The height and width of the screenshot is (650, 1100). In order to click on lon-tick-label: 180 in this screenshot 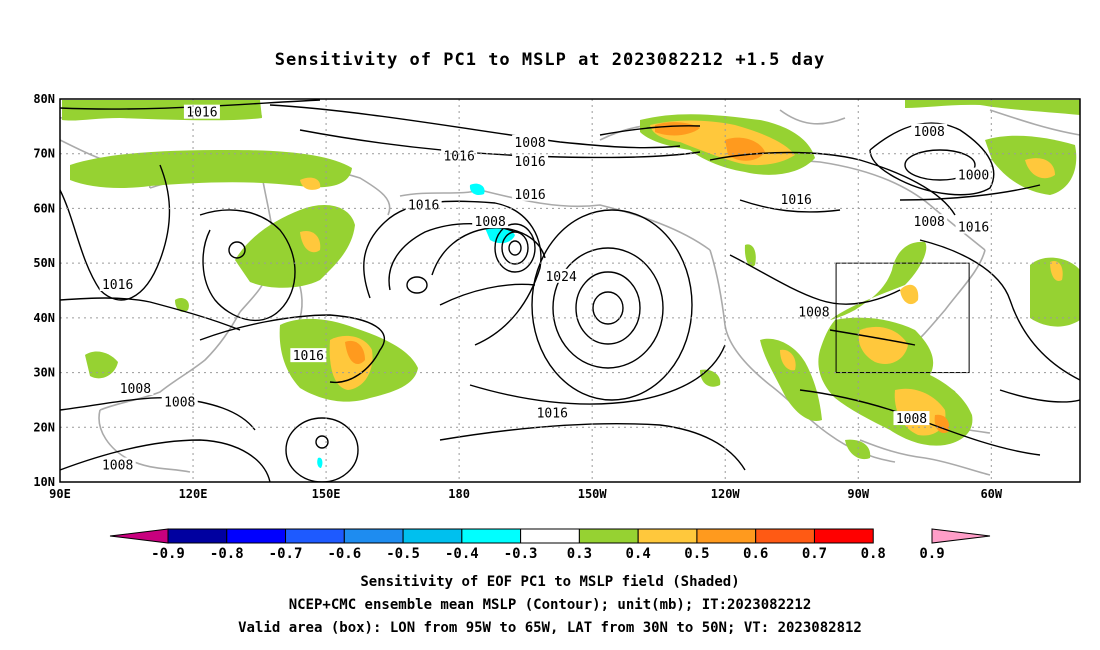, I will do `click(459, 494)`.